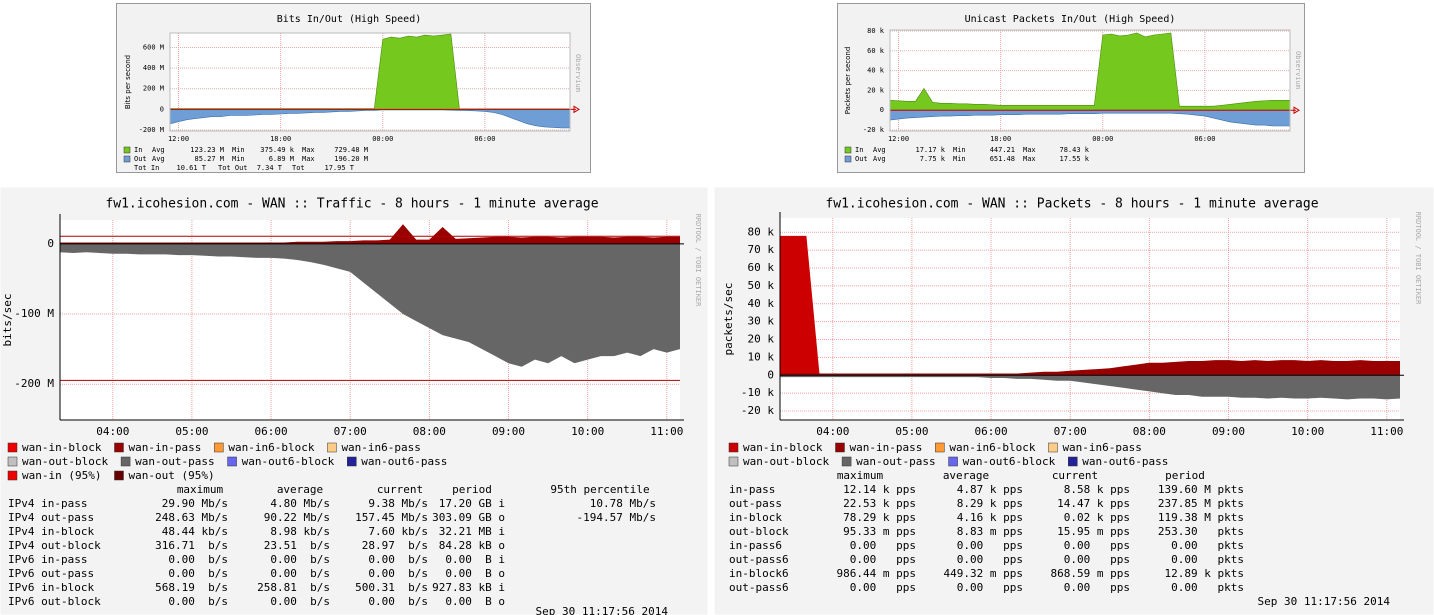 The height and width of the screenshot is (615, 1434). I want to click on total-label: Tot, so click(298, 168).